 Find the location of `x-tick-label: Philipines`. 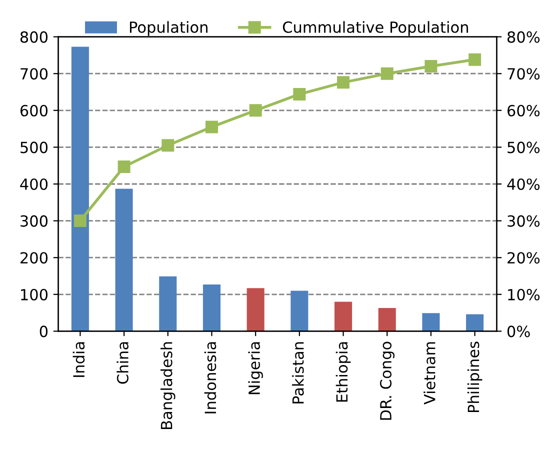

x-tick-label: Philipines is located at coordinates (474, 377).